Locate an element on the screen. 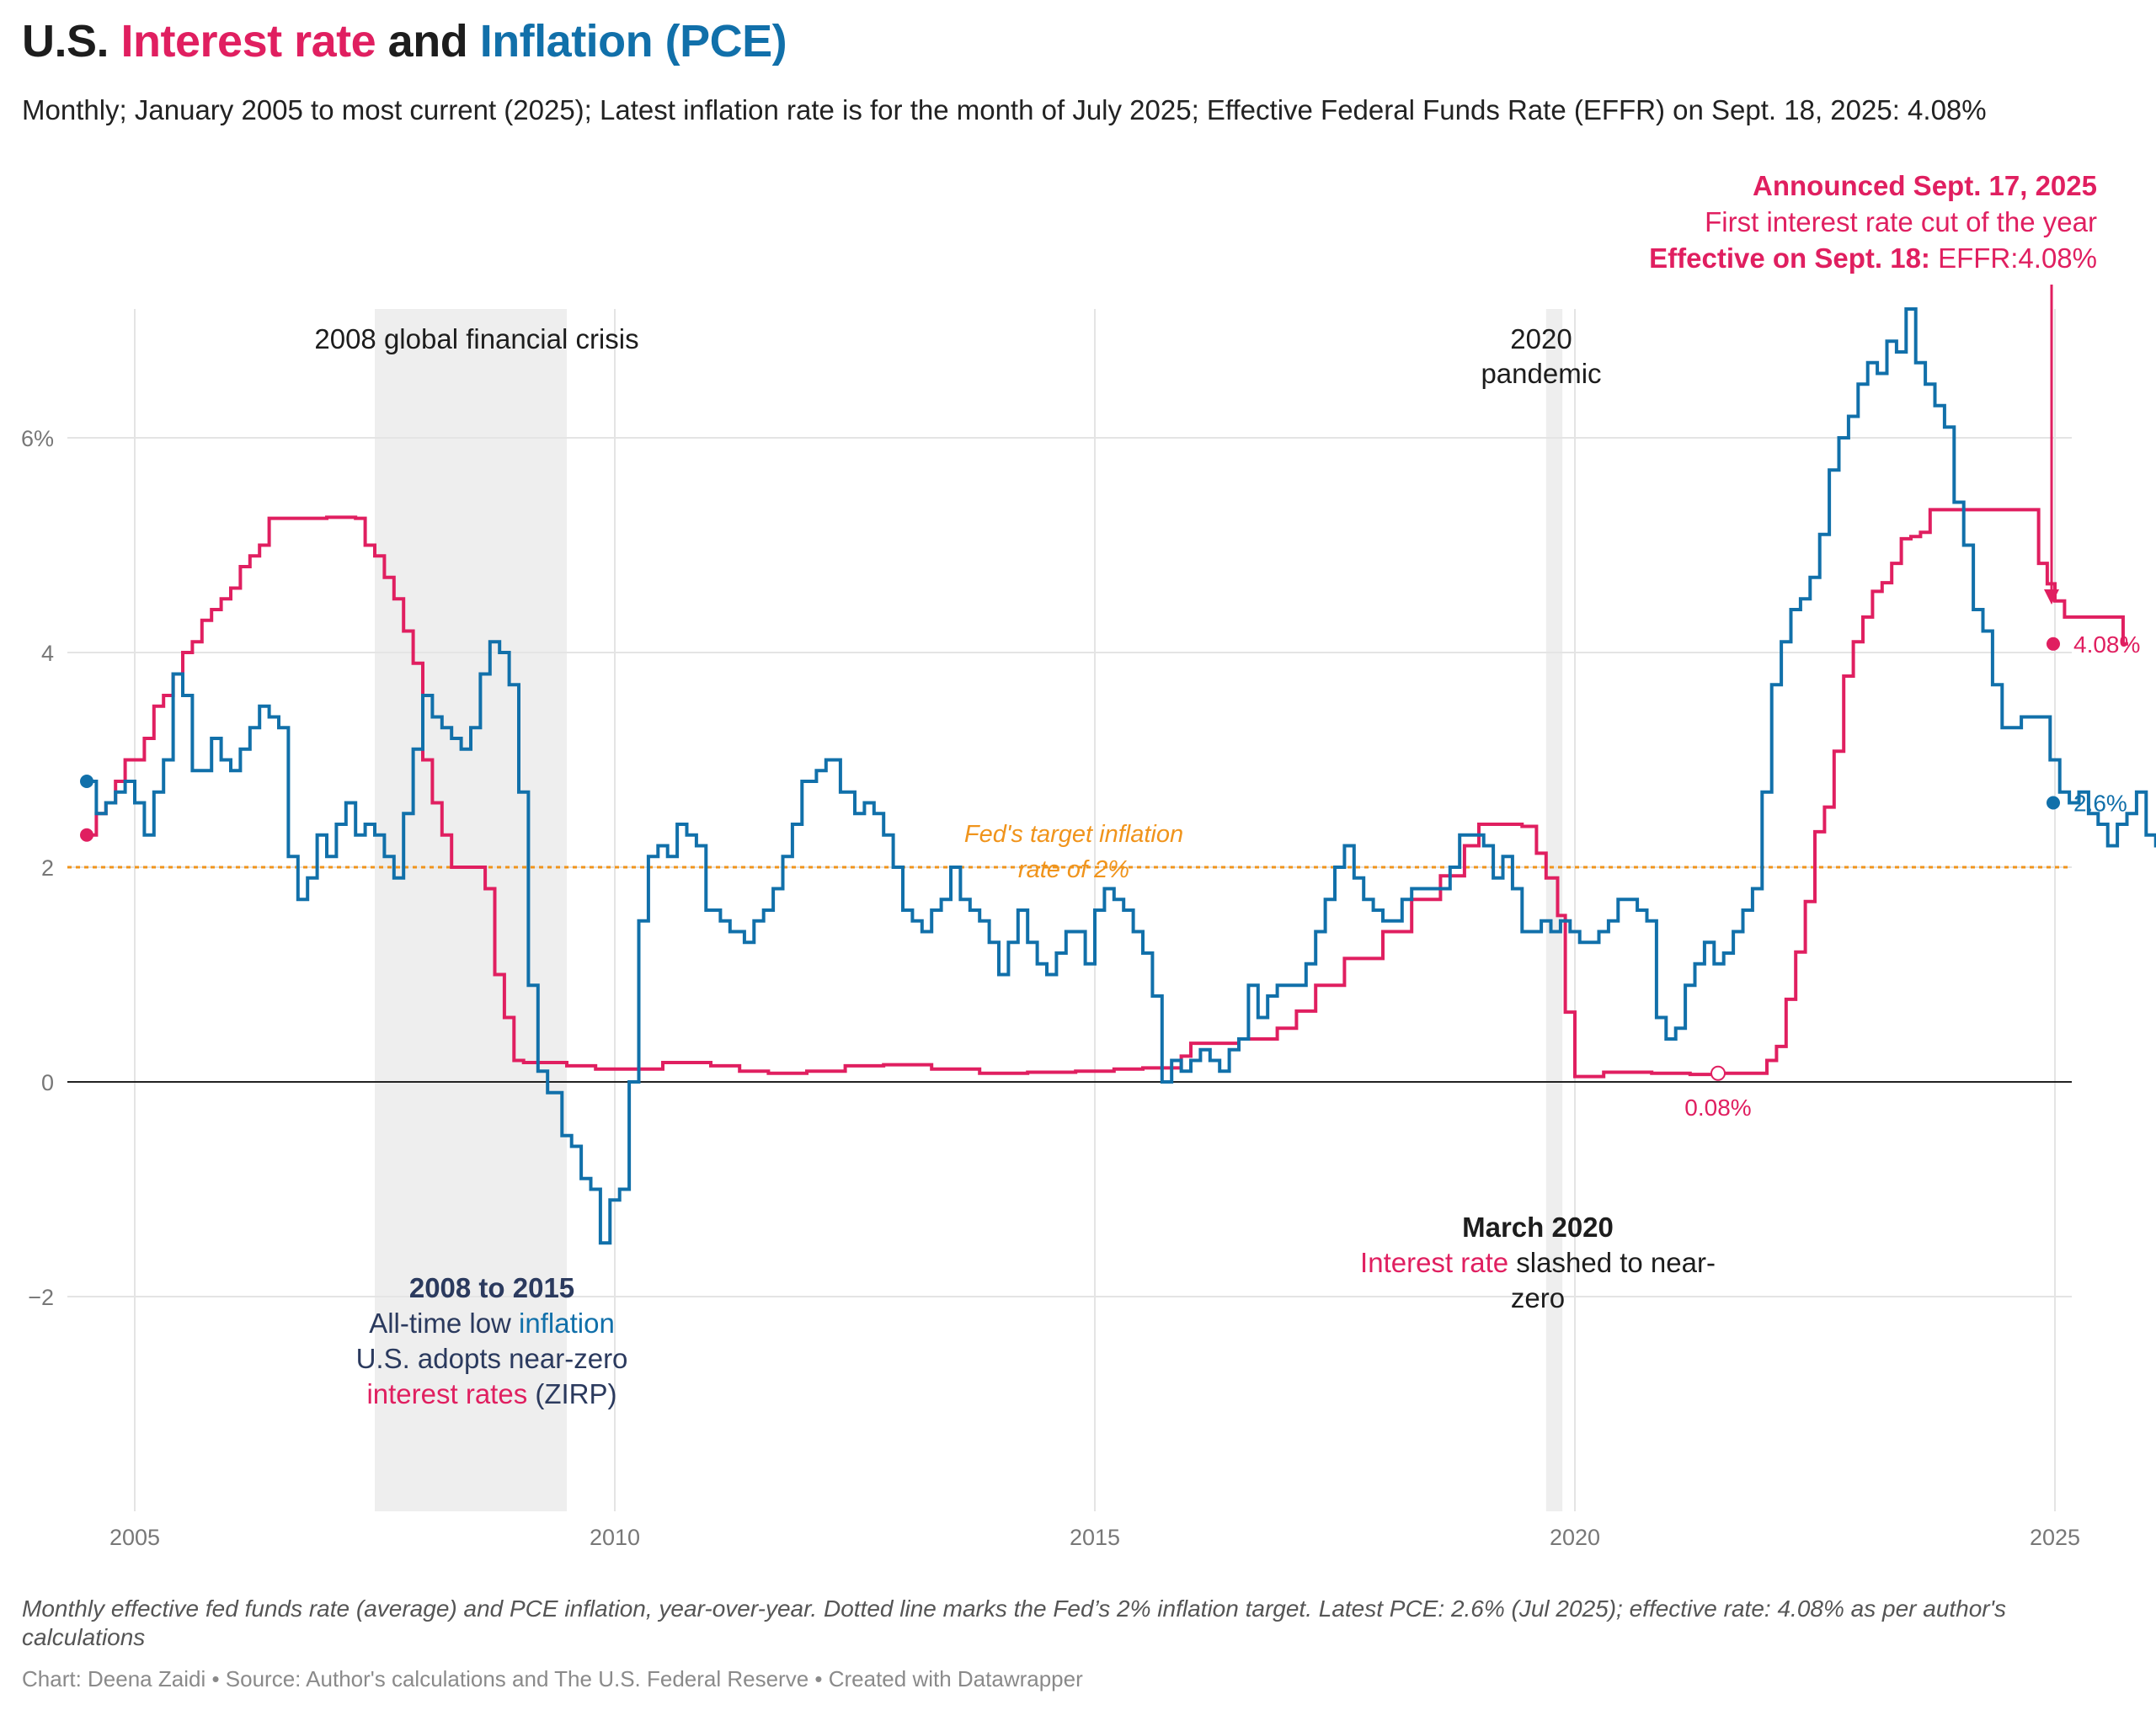  zirp-line3-part: U.S. adopts near-zero is located at coordinates (492, 1358).